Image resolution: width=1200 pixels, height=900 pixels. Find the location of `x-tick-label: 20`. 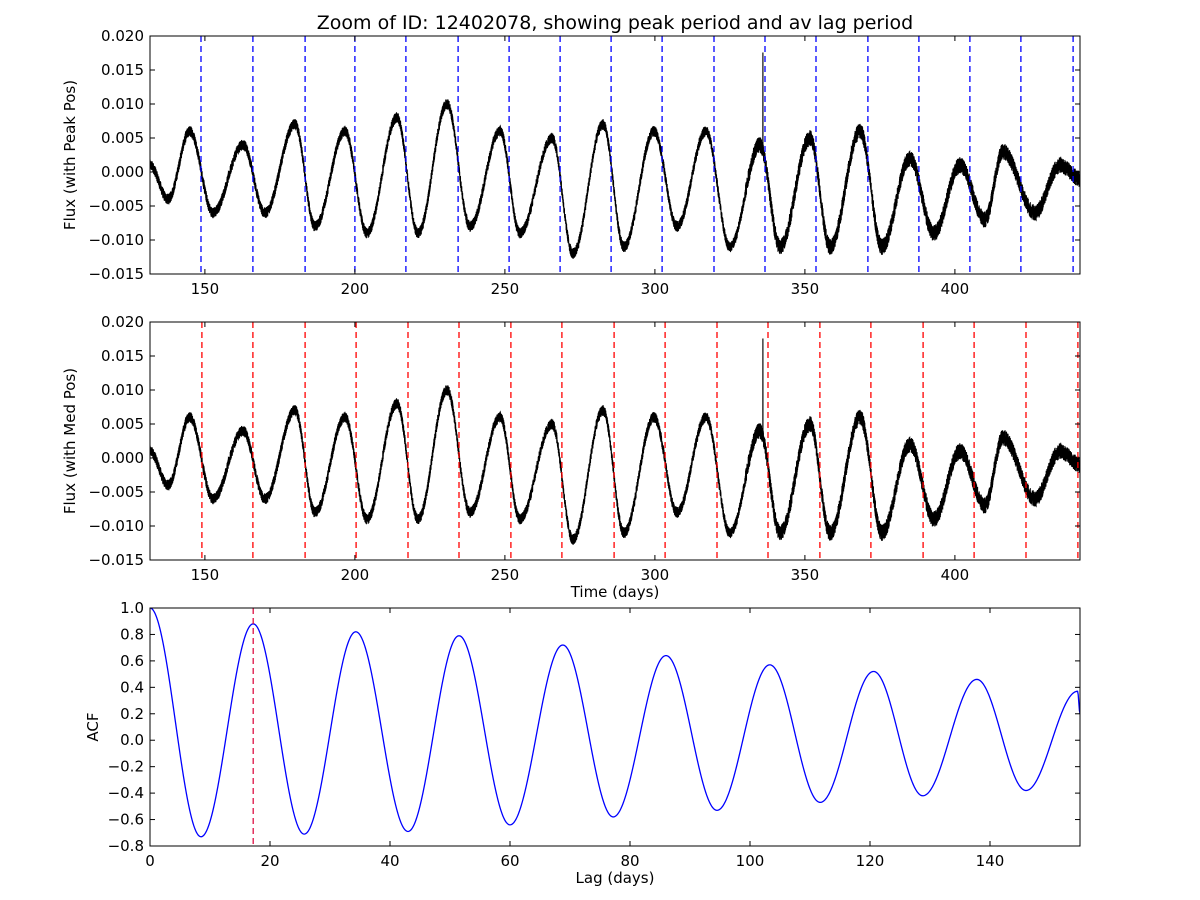

x-tick-label: 20 is located at coordinates (269, 861).